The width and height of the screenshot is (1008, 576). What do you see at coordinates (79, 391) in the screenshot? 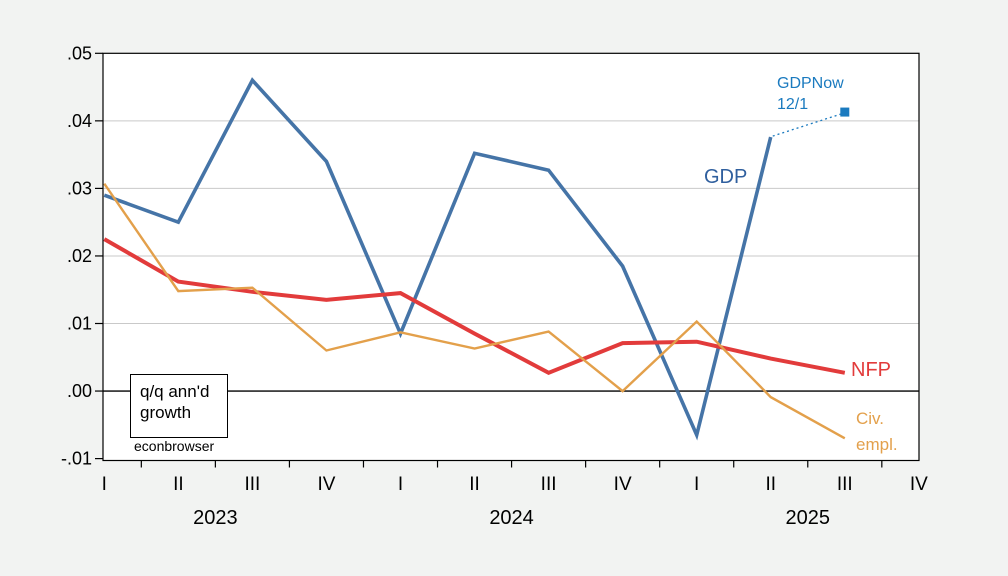
I see `y-axis-tick-label: .00` at bounding box center [79, 391].